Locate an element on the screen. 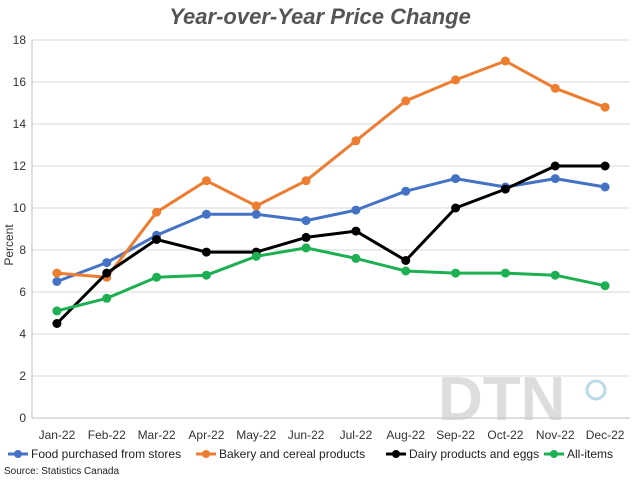 Image resolution: width=640 pixels, height=480 pixels. x-tick-label: Aug-22 is located at coordinates (405, 435).